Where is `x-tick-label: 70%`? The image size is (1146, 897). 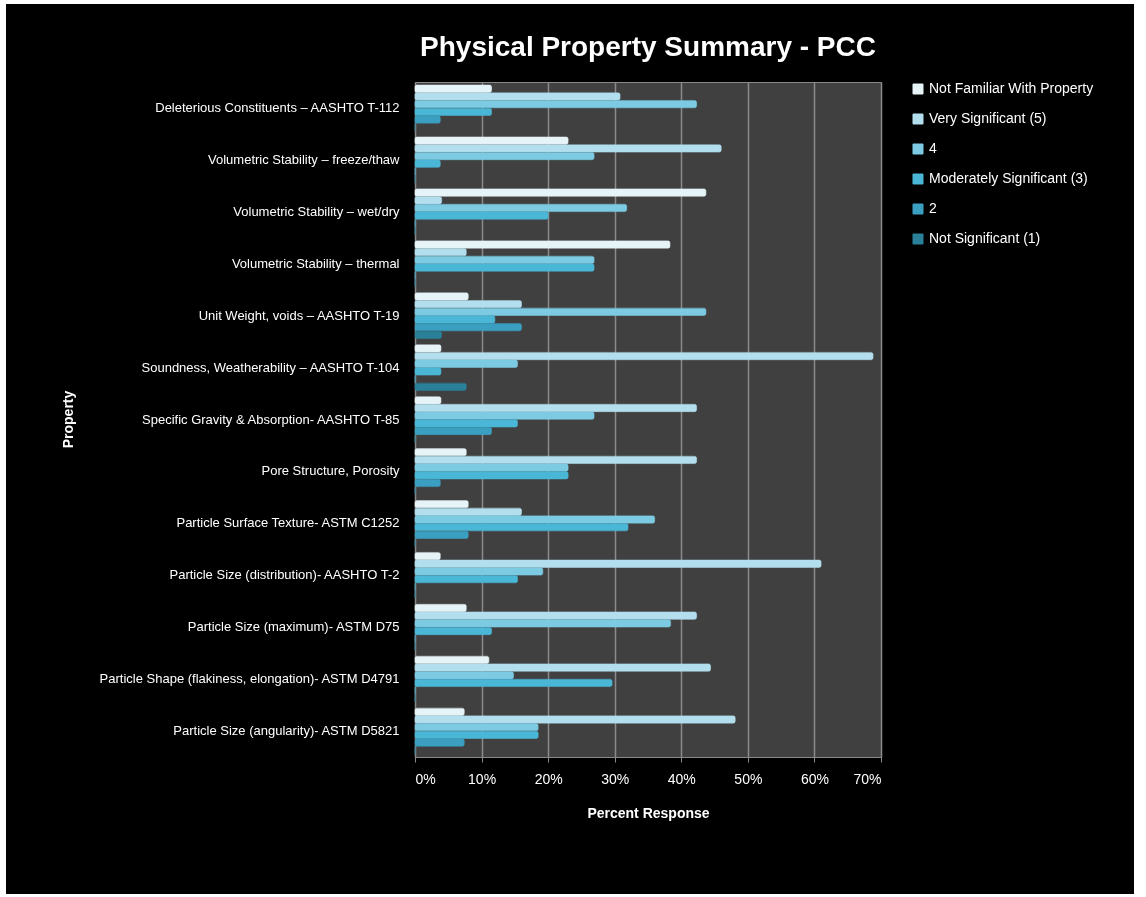
x-tick-label: 70% is located at coordinates (867, 778).